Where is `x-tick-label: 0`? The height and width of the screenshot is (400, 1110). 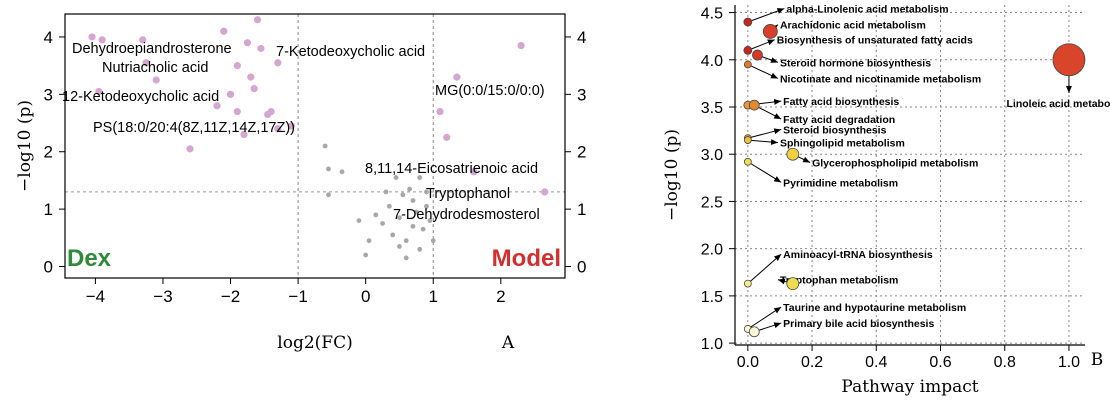
x-tick-label: 0 is located at coordinates (365, 296).